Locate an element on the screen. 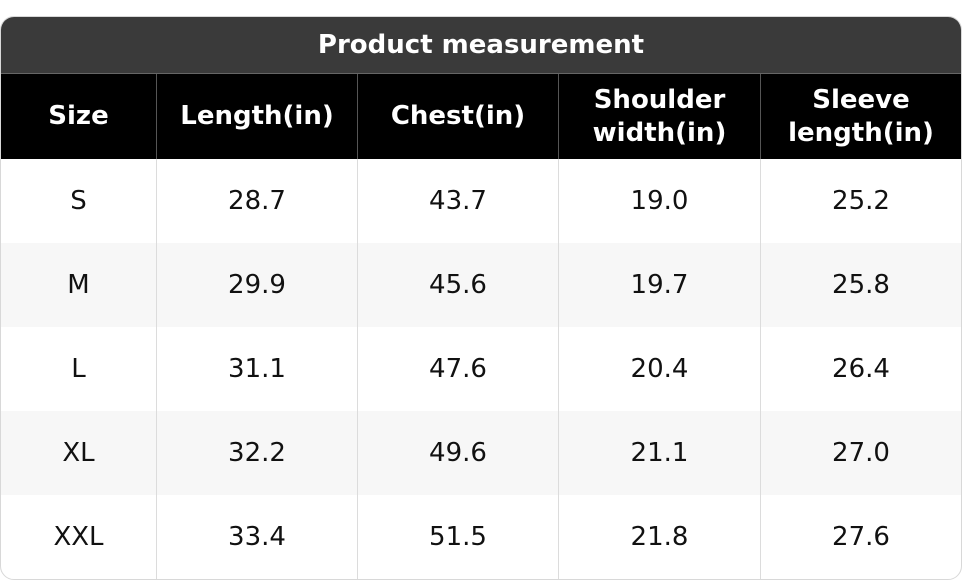 The image size is (962, 580). value-cell: 43.7 is located at coordinates (457, 201).